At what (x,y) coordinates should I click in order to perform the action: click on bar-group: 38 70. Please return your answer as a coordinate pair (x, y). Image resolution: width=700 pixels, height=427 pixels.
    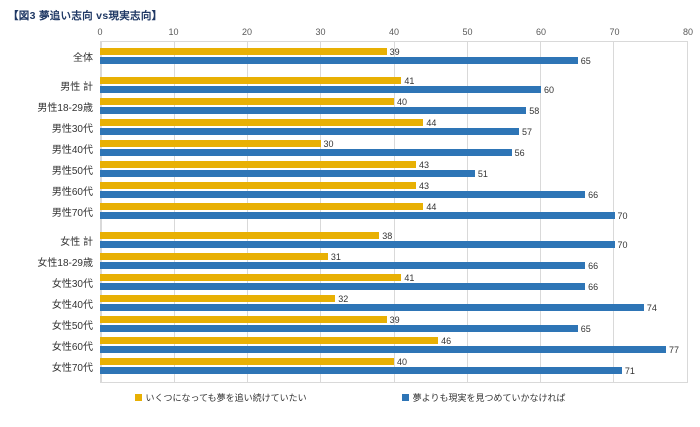
    Looking at the image, I should click on (394, 240).